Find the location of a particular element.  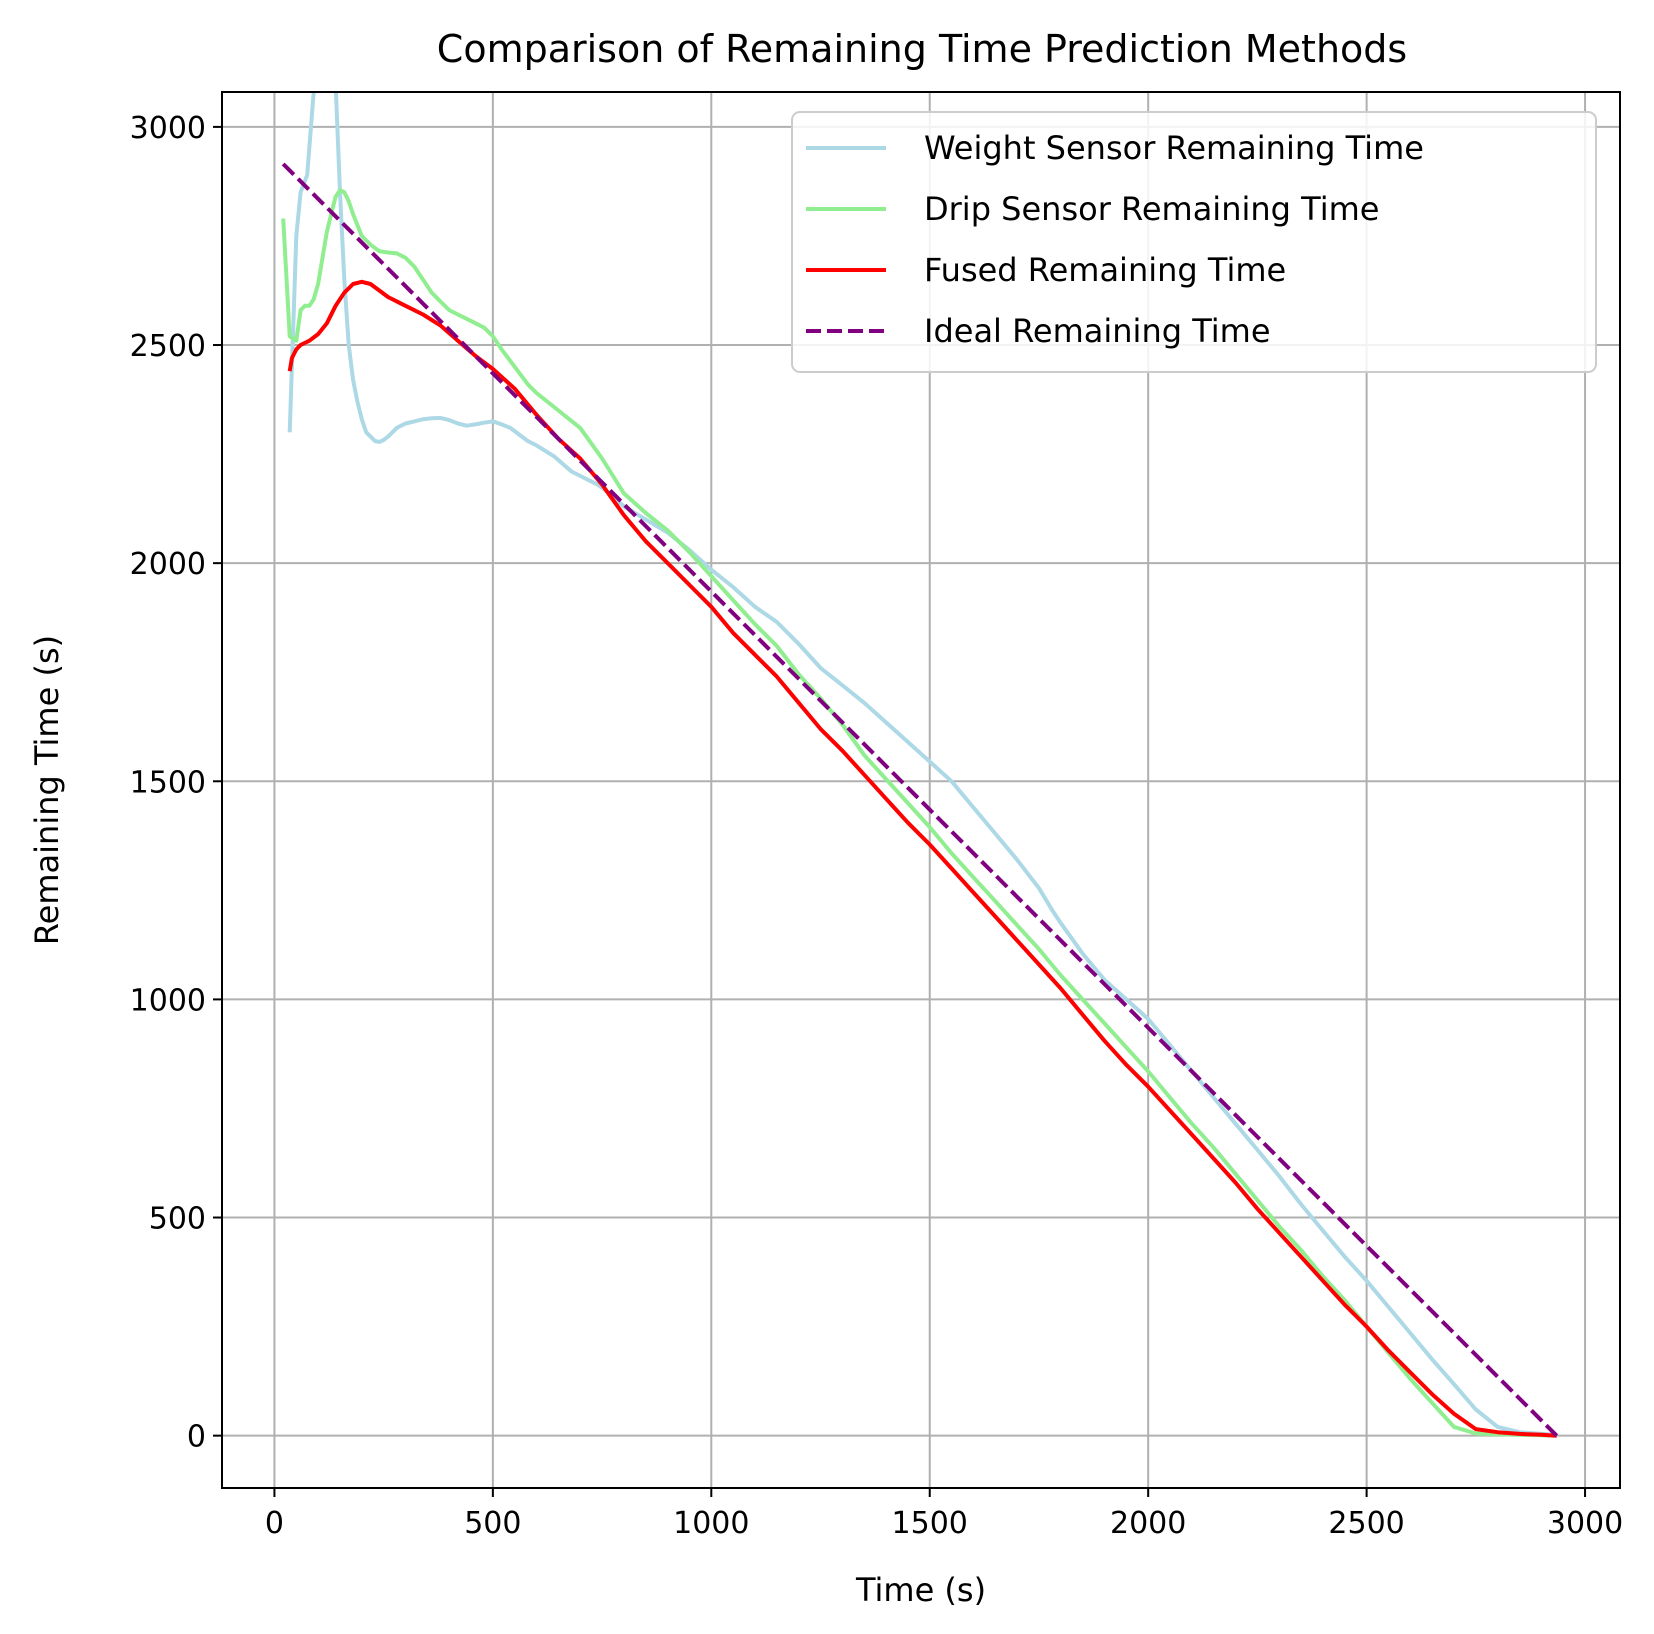

y-axis-ticks: 0 500 1000 1500 2000 2500 3000 is located at coordinates (176, 783).